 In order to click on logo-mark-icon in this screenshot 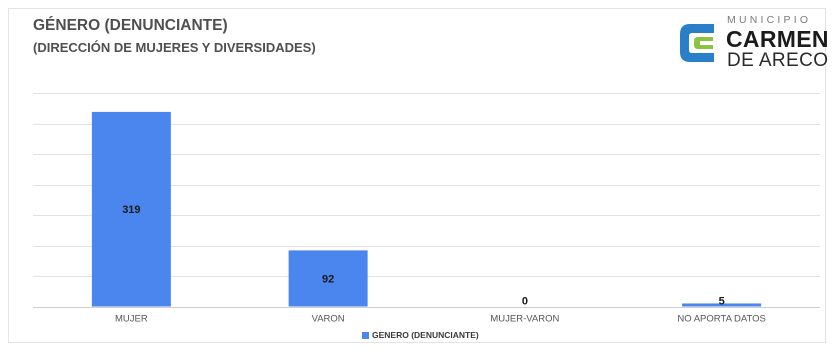, I will do `click(697, 43)`.